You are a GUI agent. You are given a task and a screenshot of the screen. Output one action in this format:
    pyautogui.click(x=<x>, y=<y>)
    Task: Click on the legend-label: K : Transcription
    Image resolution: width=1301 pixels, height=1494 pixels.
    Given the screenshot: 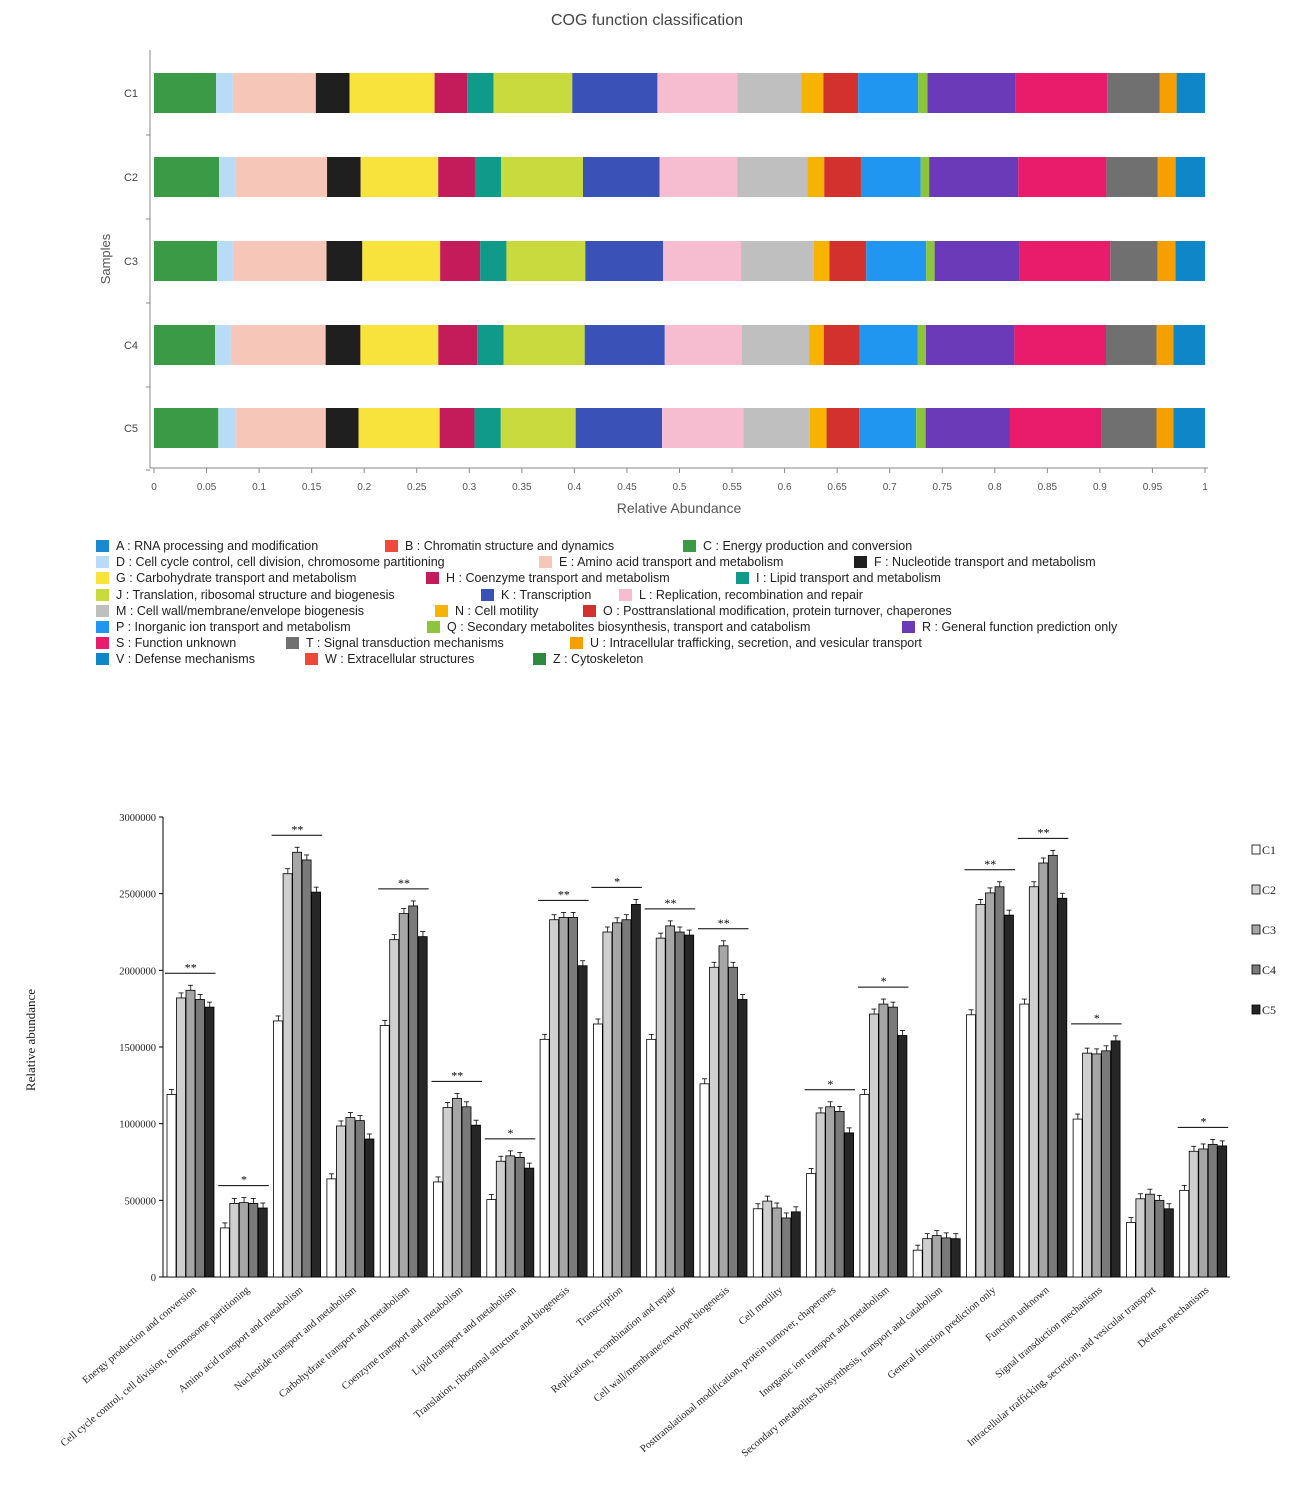 What is the action you would take?
    pyautogui.click(x=546, y=594)
    